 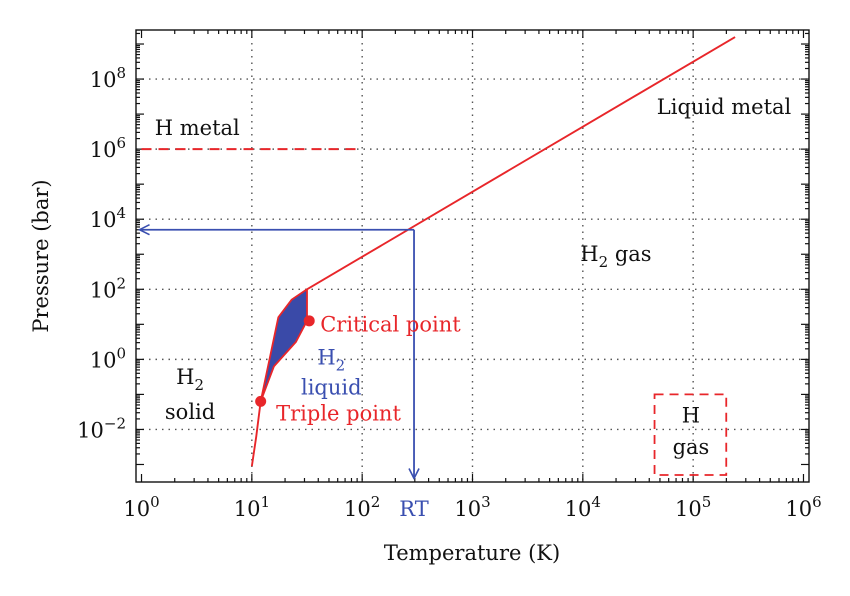 What do you see at coordinates (121, 213) in the screenshot?
I see `y-tick-exponent: 4` at bounding box center [121, 213].